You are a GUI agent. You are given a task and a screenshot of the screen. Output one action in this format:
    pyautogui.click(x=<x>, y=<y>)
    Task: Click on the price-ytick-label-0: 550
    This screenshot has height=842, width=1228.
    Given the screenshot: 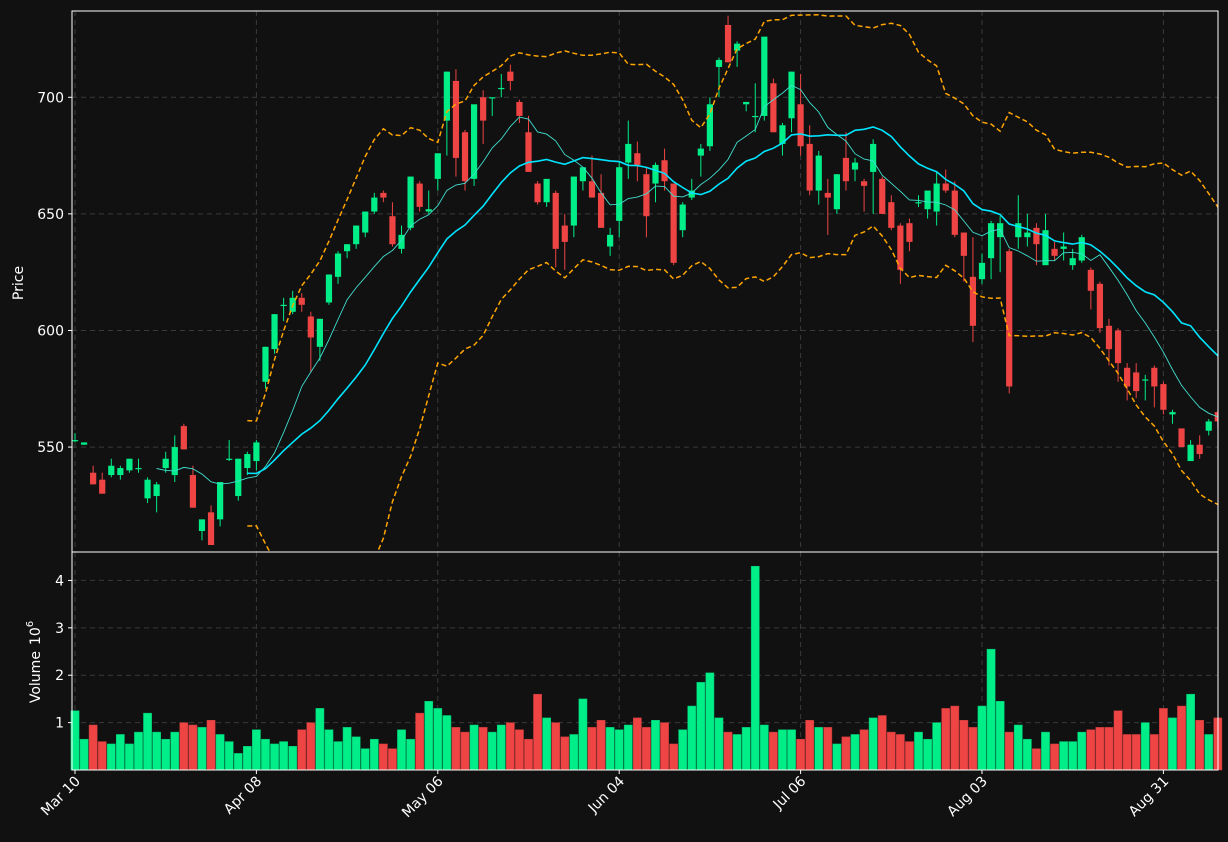 What is the action you would take?
    pyautogui.click(x=50, y=448)
    